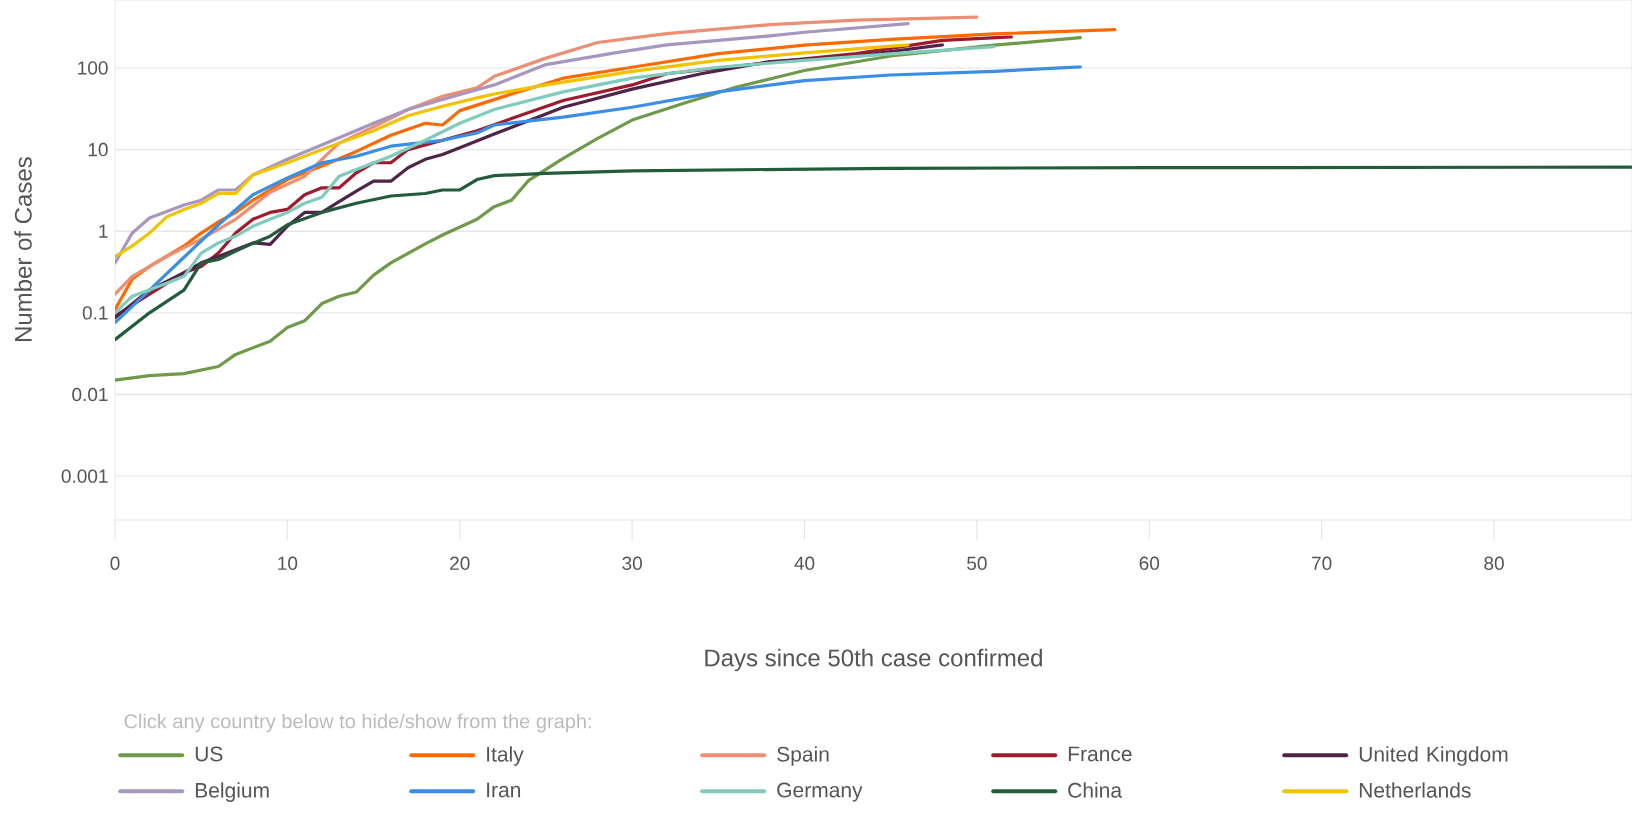 The width and height of the screenshot is (1632, 828). Describe the element at coordinates (103, 231) in the screenshot. I see `y-tick-label: 1` at that location.